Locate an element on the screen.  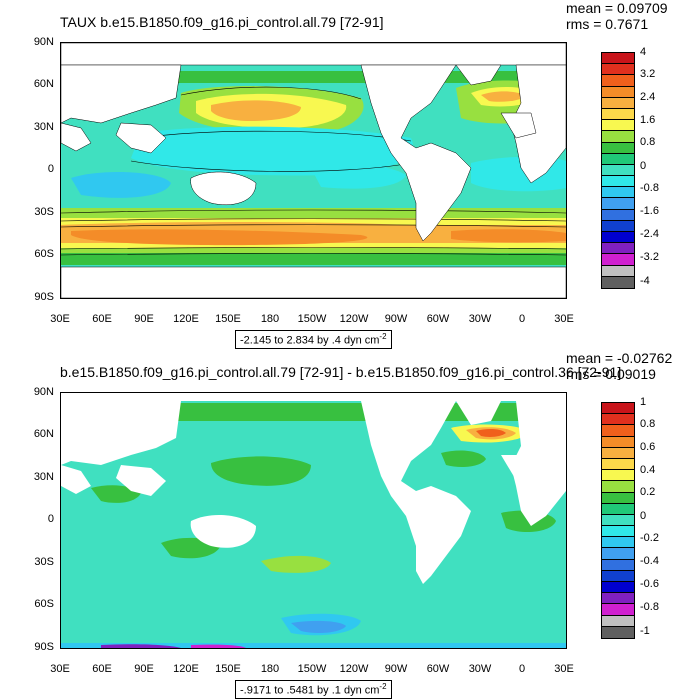
lat-label: 30S is located at coordinates (44, 562).